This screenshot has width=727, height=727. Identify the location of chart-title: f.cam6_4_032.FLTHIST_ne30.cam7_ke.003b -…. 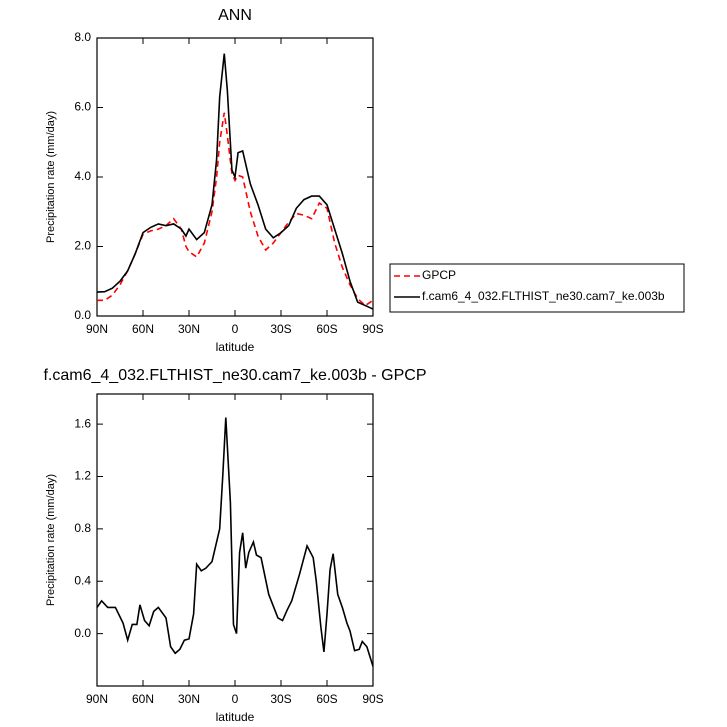
(234, 375).